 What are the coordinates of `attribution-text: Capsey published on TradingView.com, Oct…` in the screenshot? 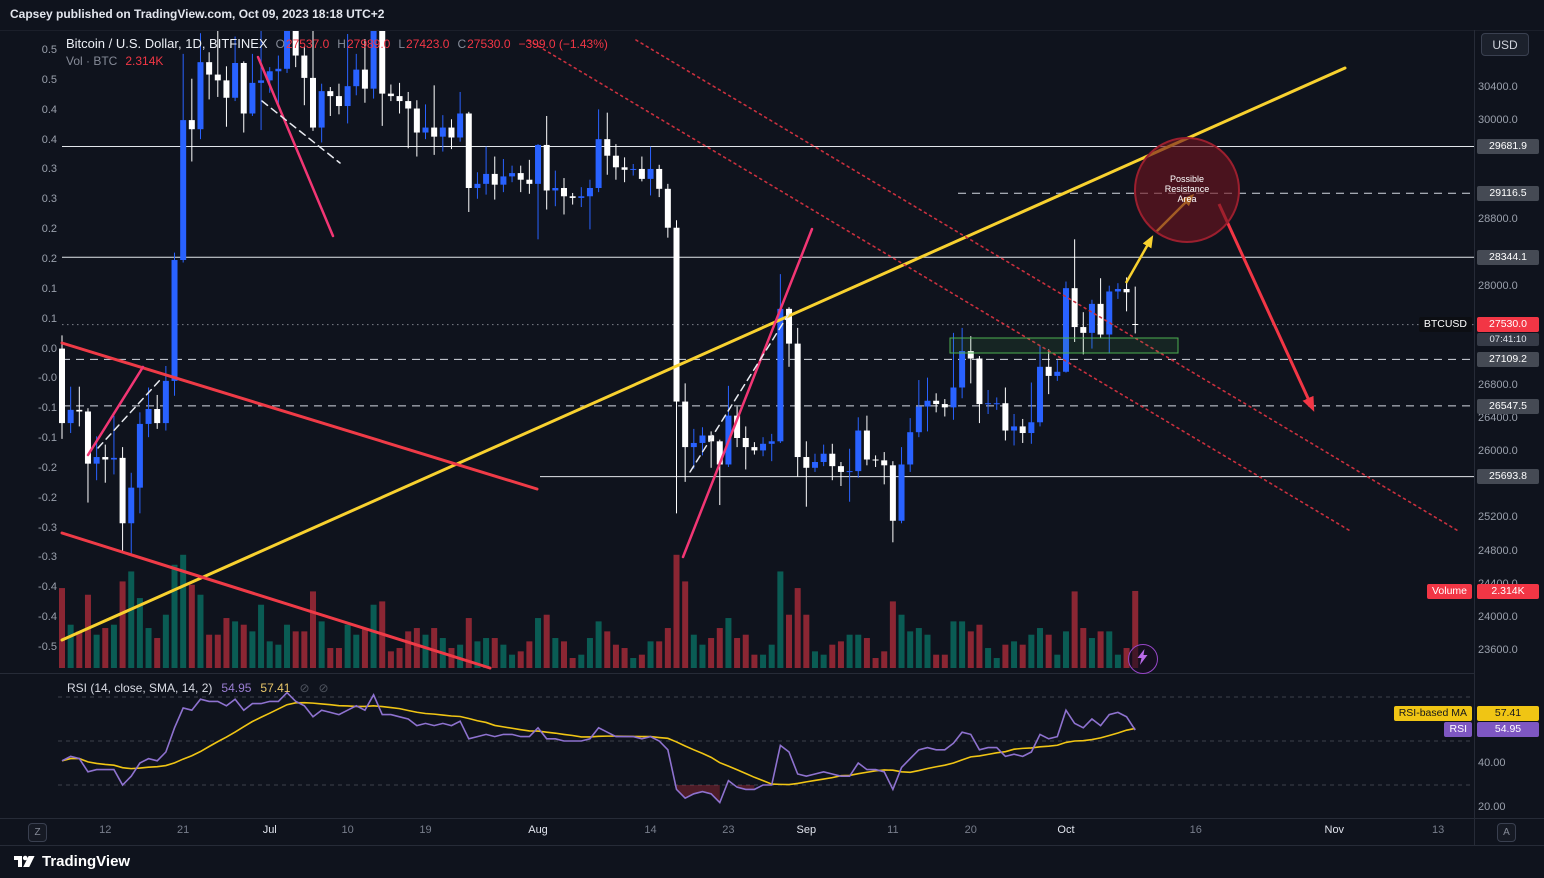 It's located at (197, 14).